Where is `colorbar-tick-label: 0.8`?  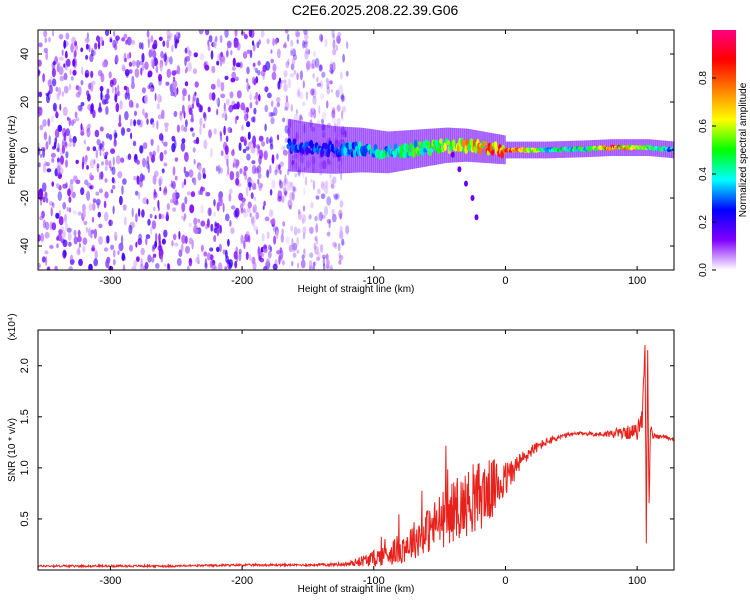 colorbar-tick-label: 0.8 is located at coordinates (703, 78).